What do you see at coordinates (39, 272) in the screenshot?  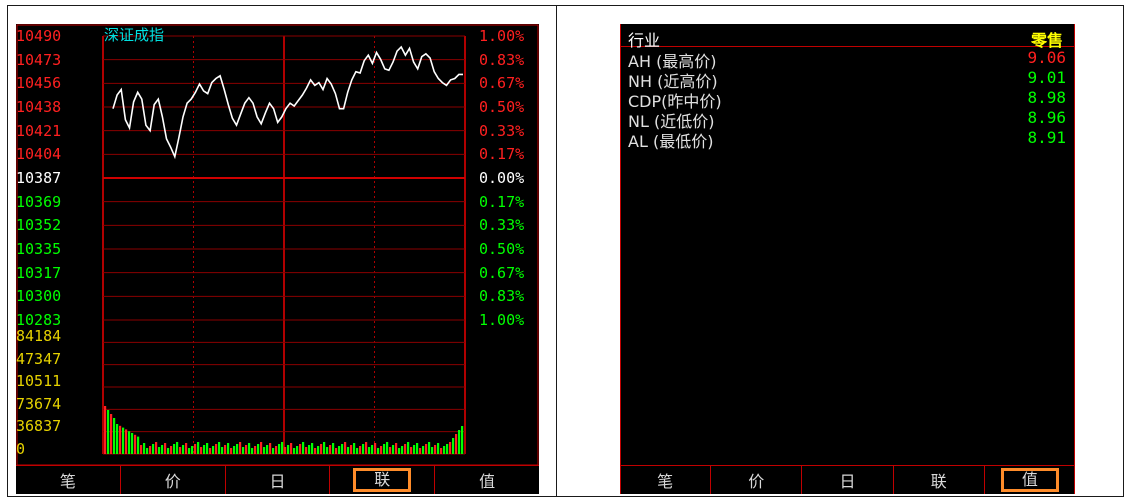 I see `price-axis-label: 10317` at bounding box center [39, 272].